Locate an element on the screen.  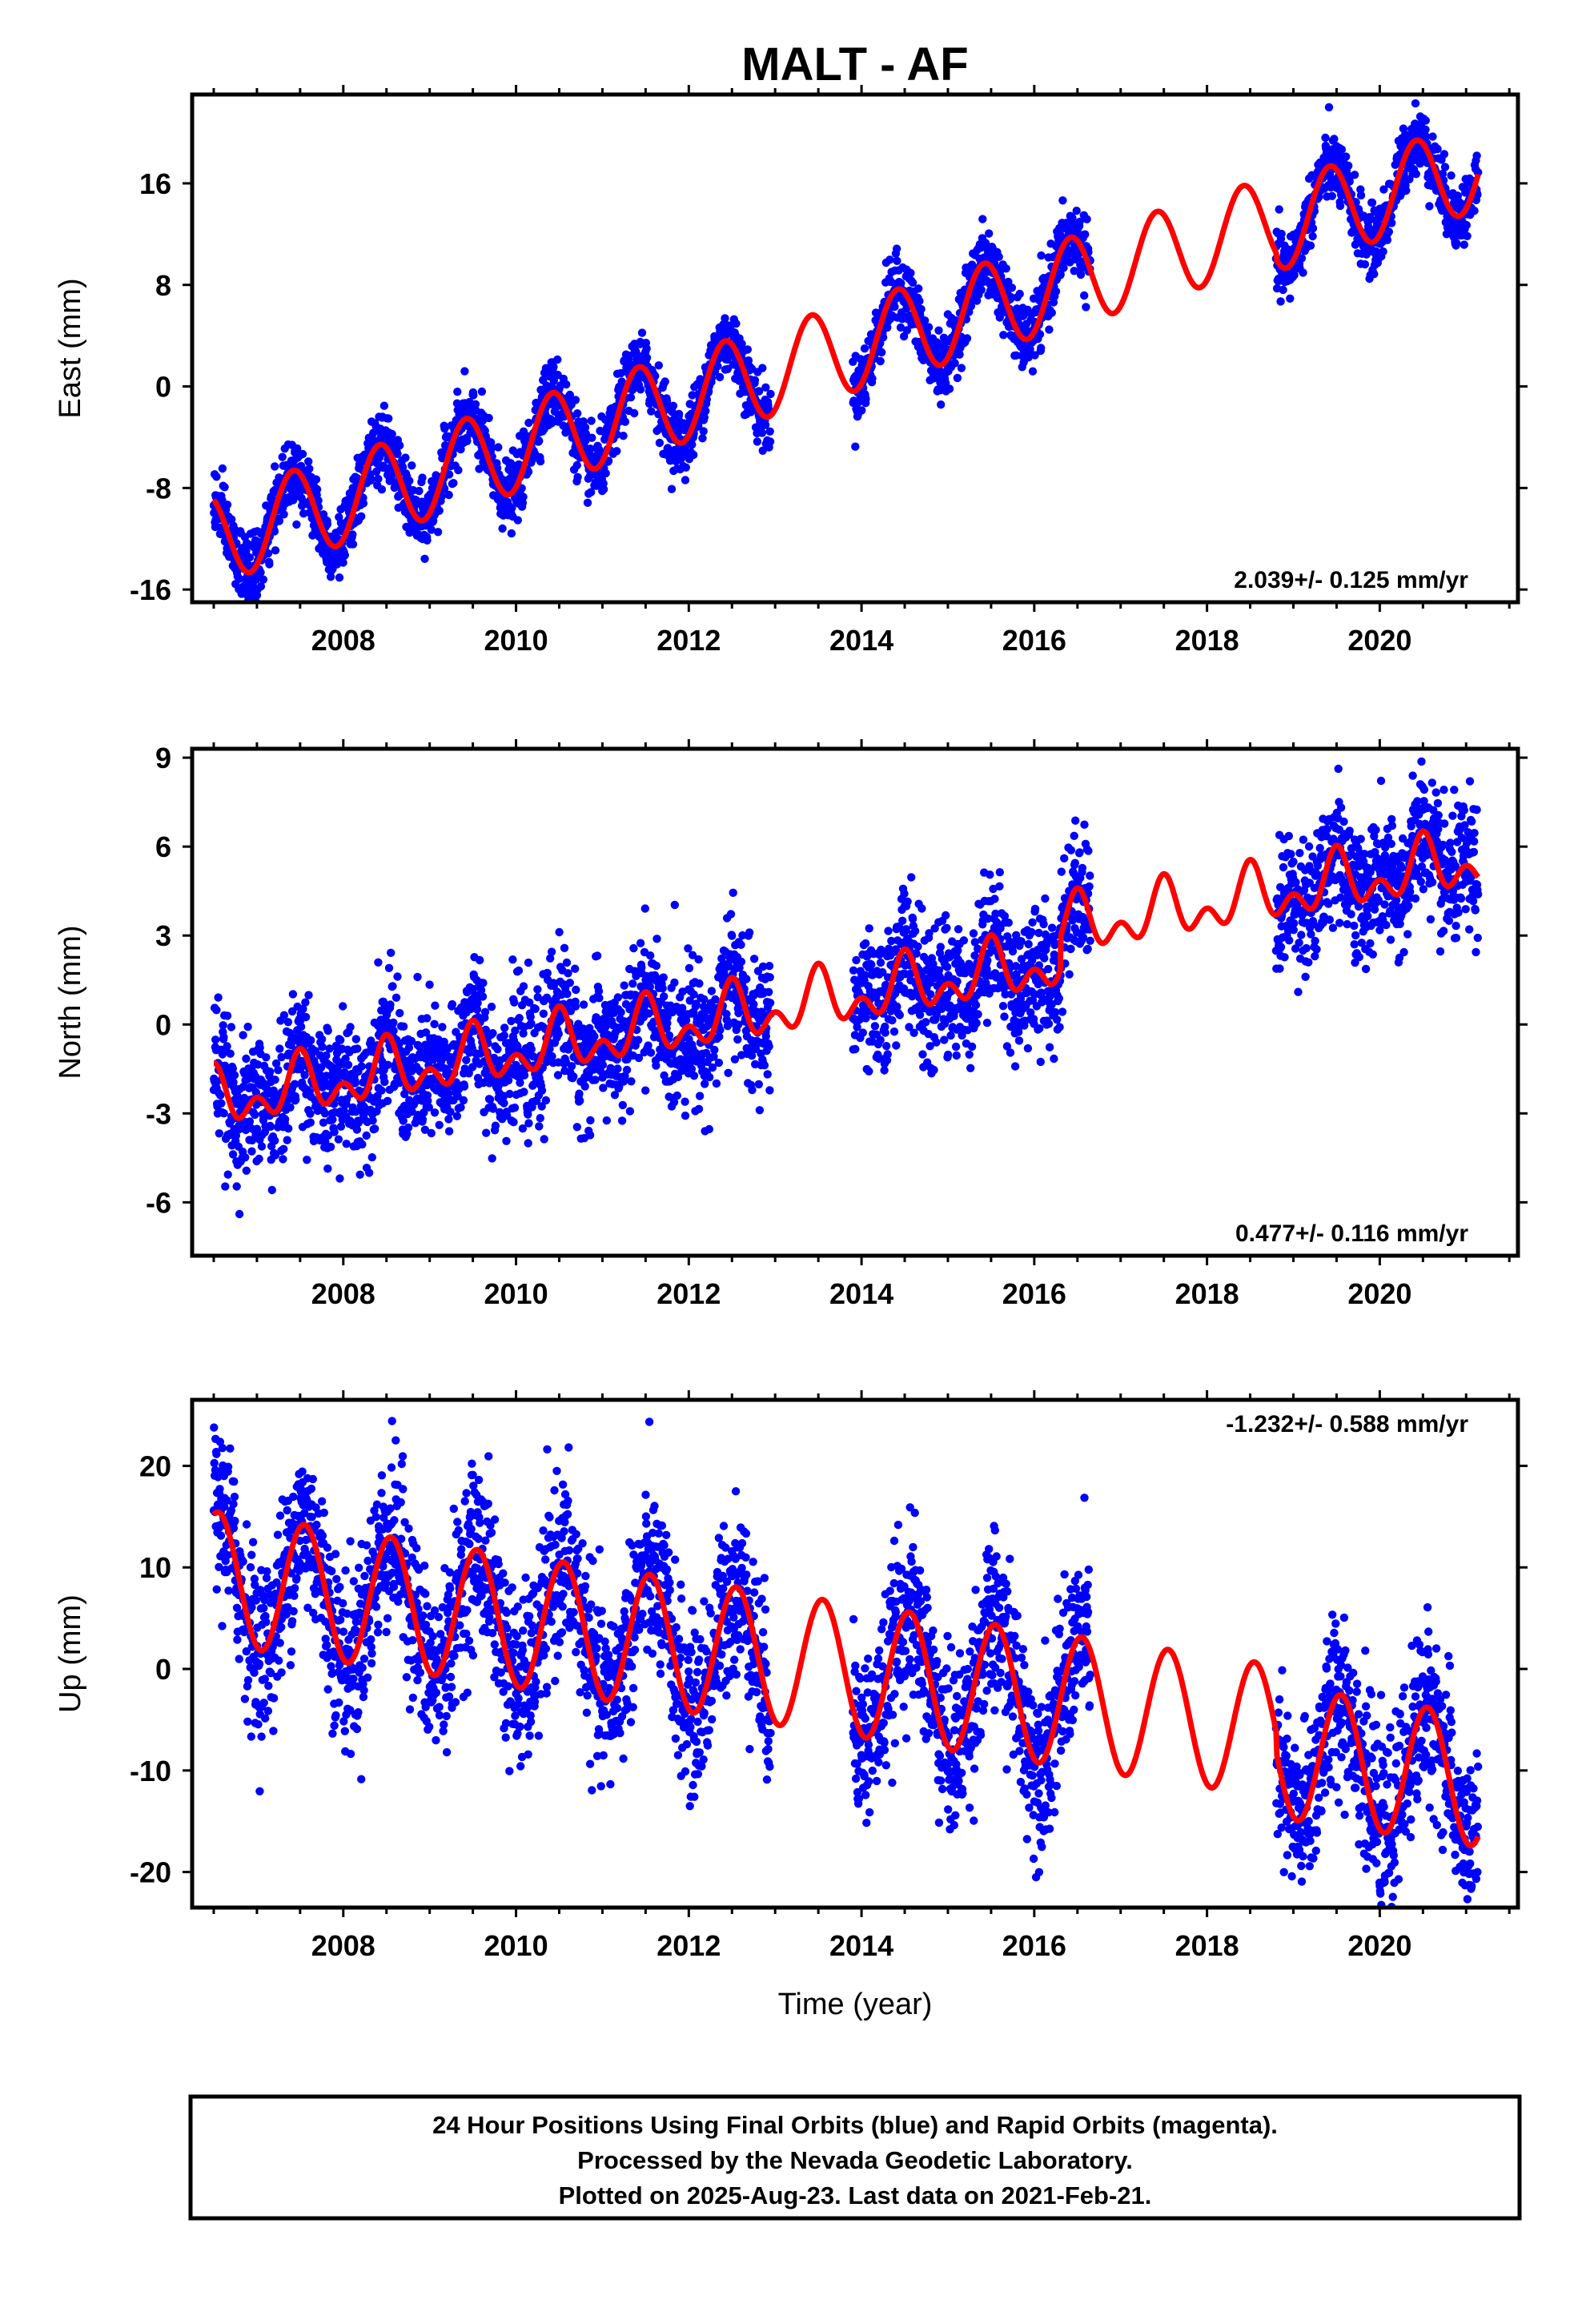
chart-title: MALT - AF is located at coordinates (854, 64).